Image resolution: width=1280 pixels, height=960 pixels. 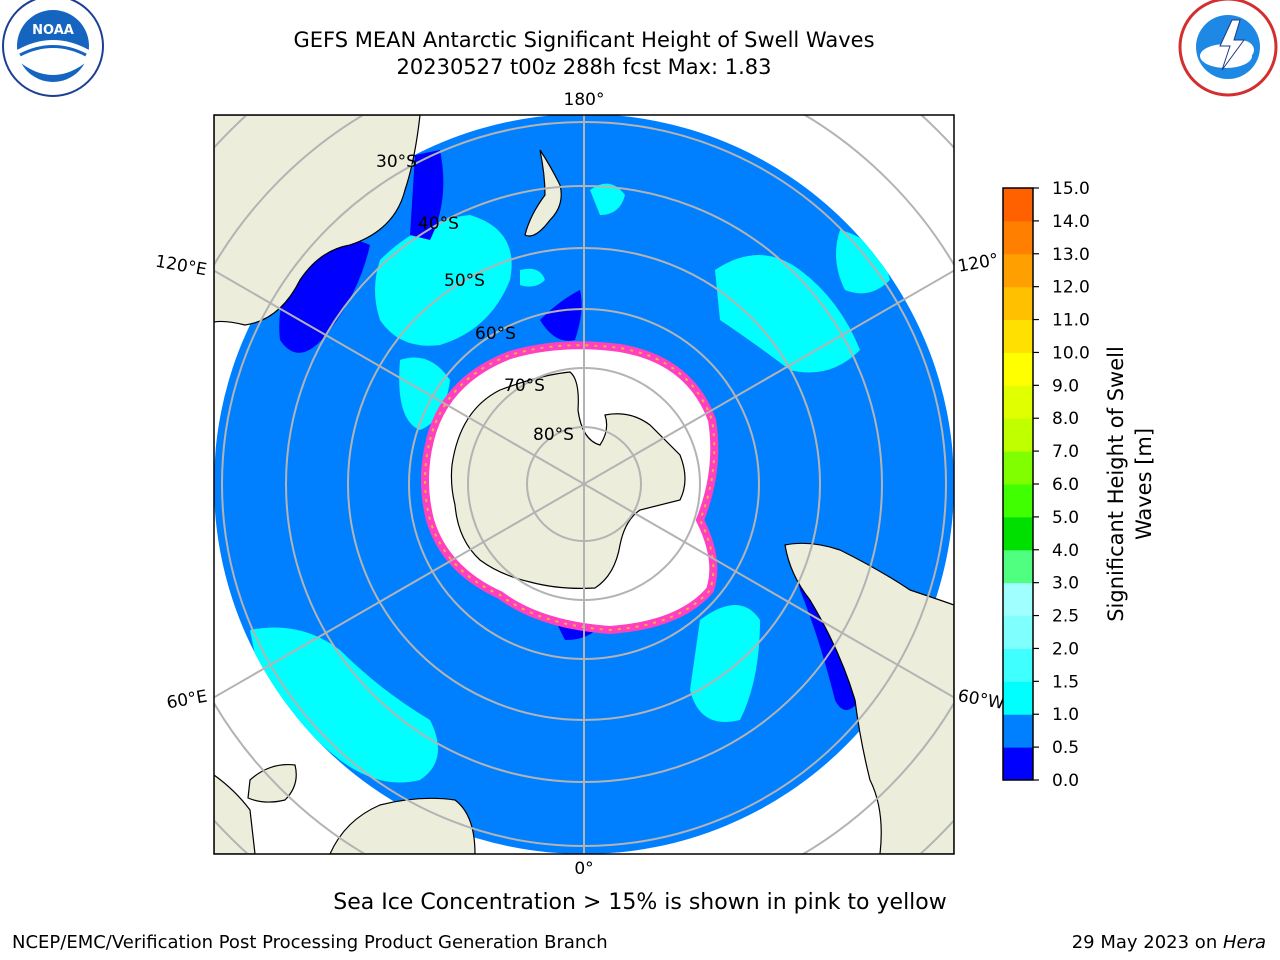 What do you see at coordinates (583, 869) in the screenshot?
I see `lon-label-0: 0°` at bounding box center [583, 869].